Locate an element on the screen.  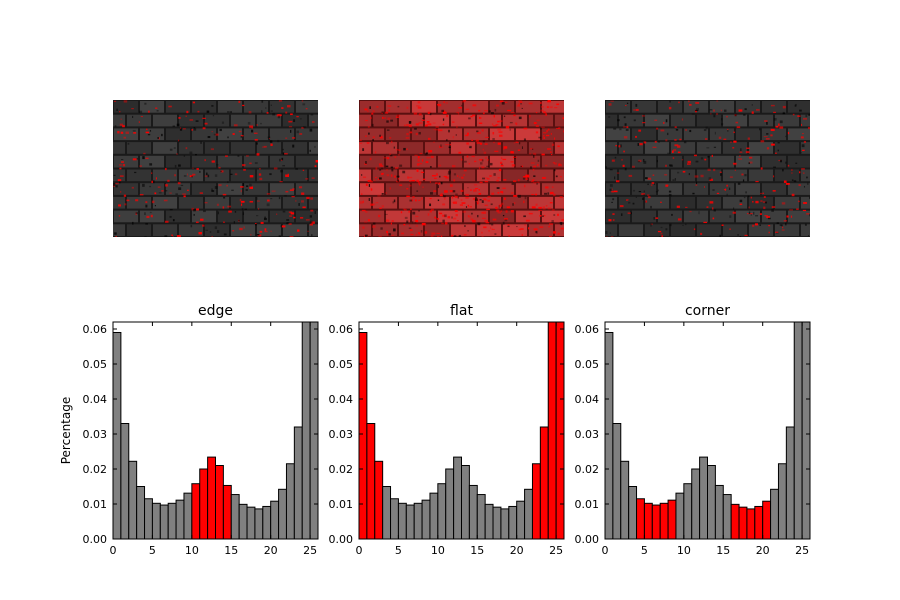
chart-title-corner: corner is located at coordinates (707, 311).